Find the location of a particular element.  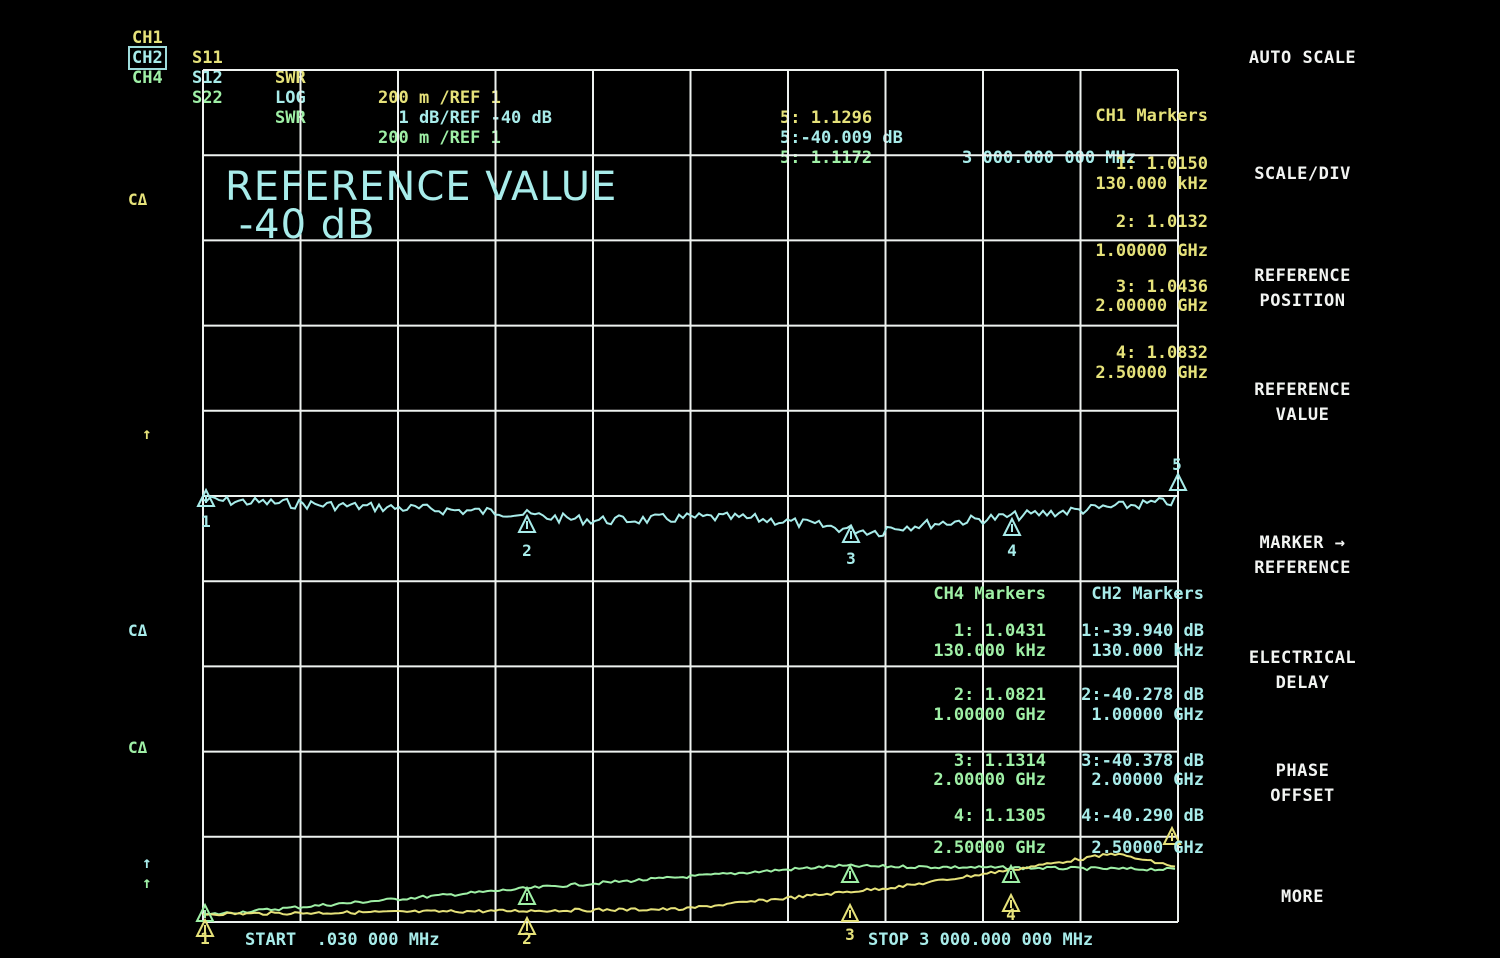

ch1-marker-3-value: 3: 1.0436 is located at coordinates (1161, 287).